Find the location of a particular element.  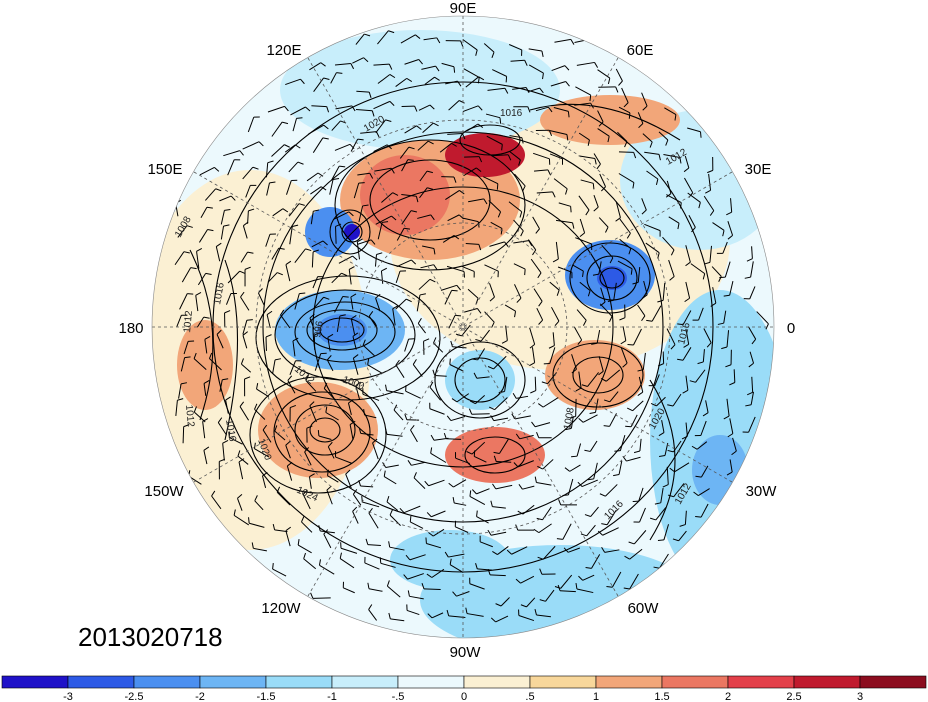

colorbar-tick-label: .5 is located at coordinates (529, 696).